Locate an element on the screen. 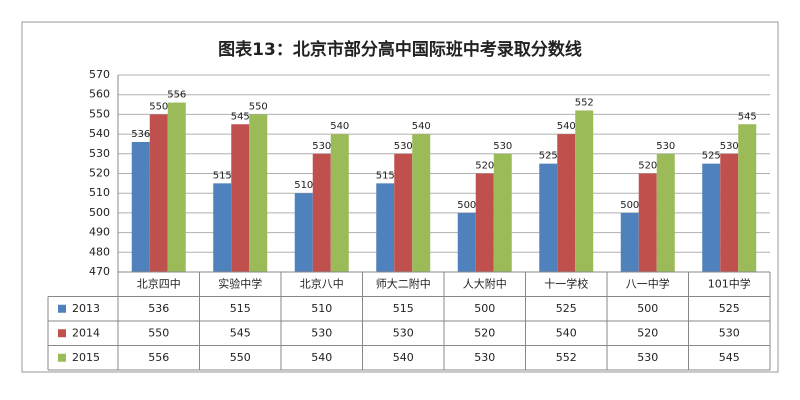 The image size is (800, 400). y-tick-label: 570 is located at coordinates (99, 74).